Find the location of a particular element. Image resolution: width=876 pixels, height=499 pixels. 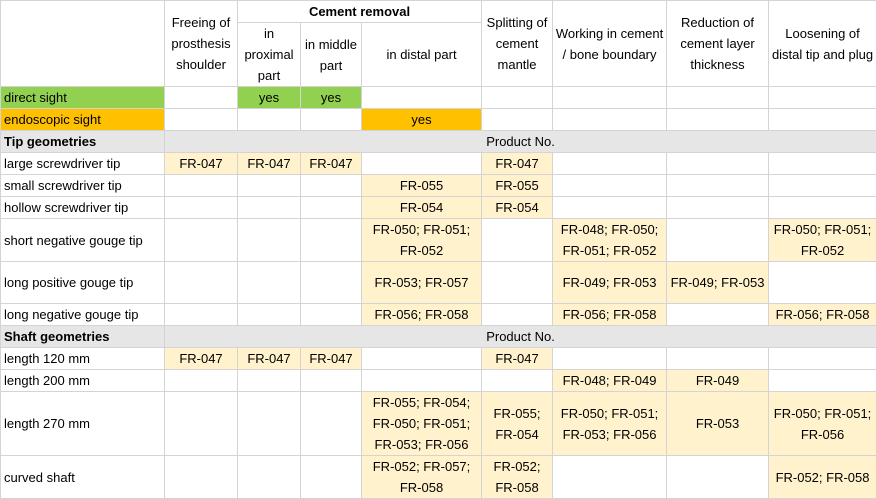

row-label: length 270 mm is located at coordinates (83, 424).